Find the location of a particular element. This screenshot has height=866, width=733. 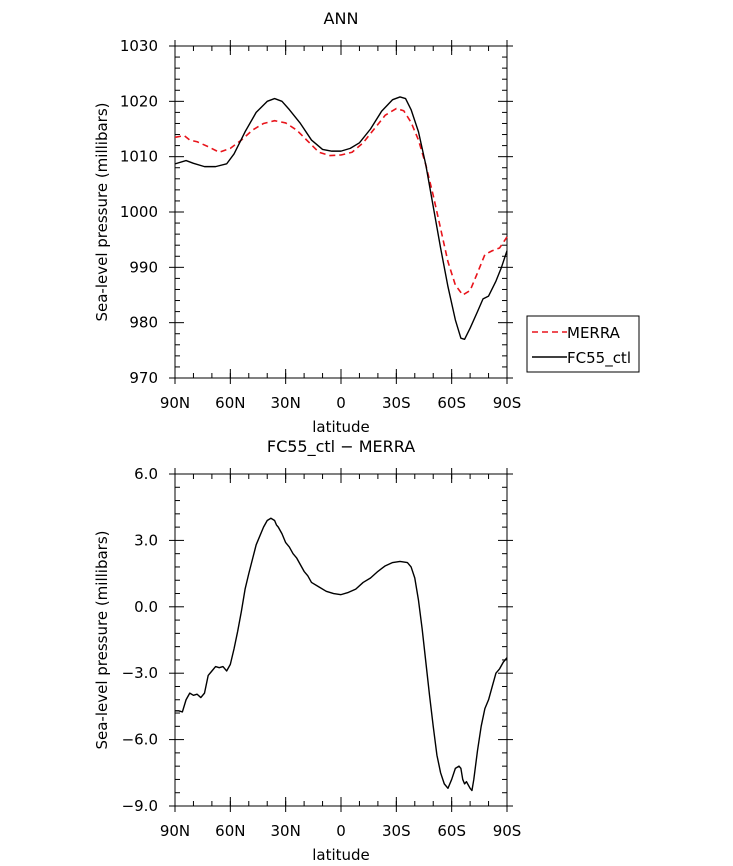

top-series-group is located at coordinates (341, 218).